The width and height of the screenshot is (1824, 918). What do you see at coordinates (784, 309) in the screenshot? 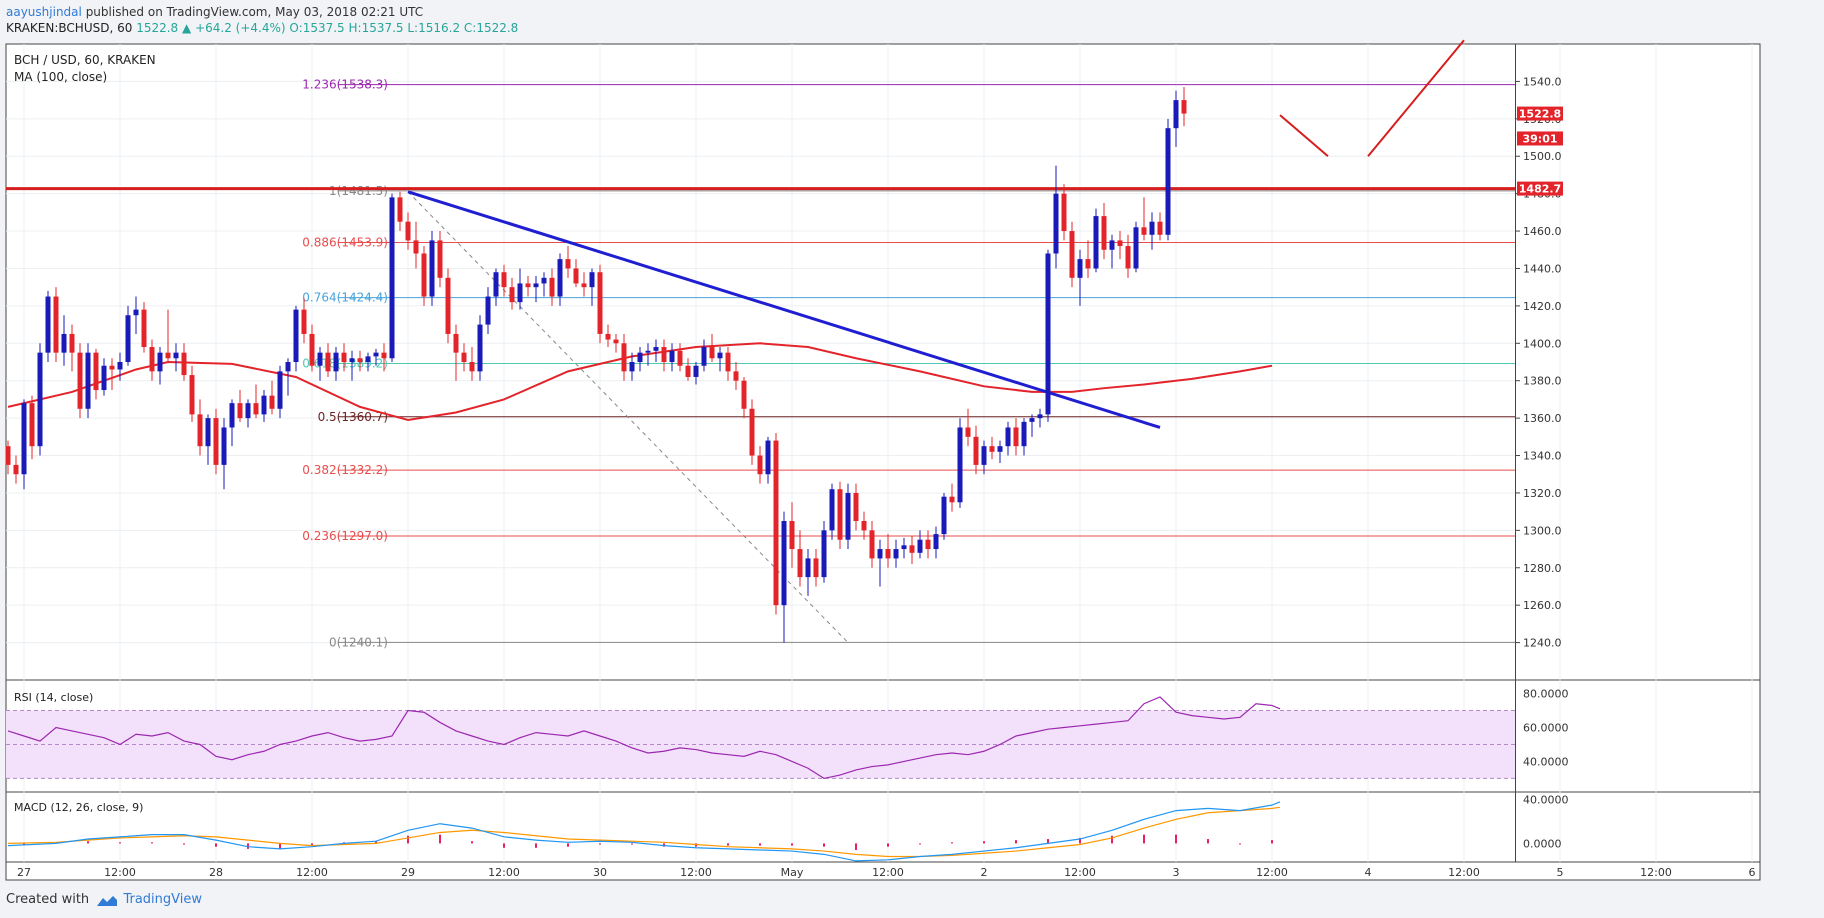
I see `bearish-trendline` at bounding box center [784, 309].